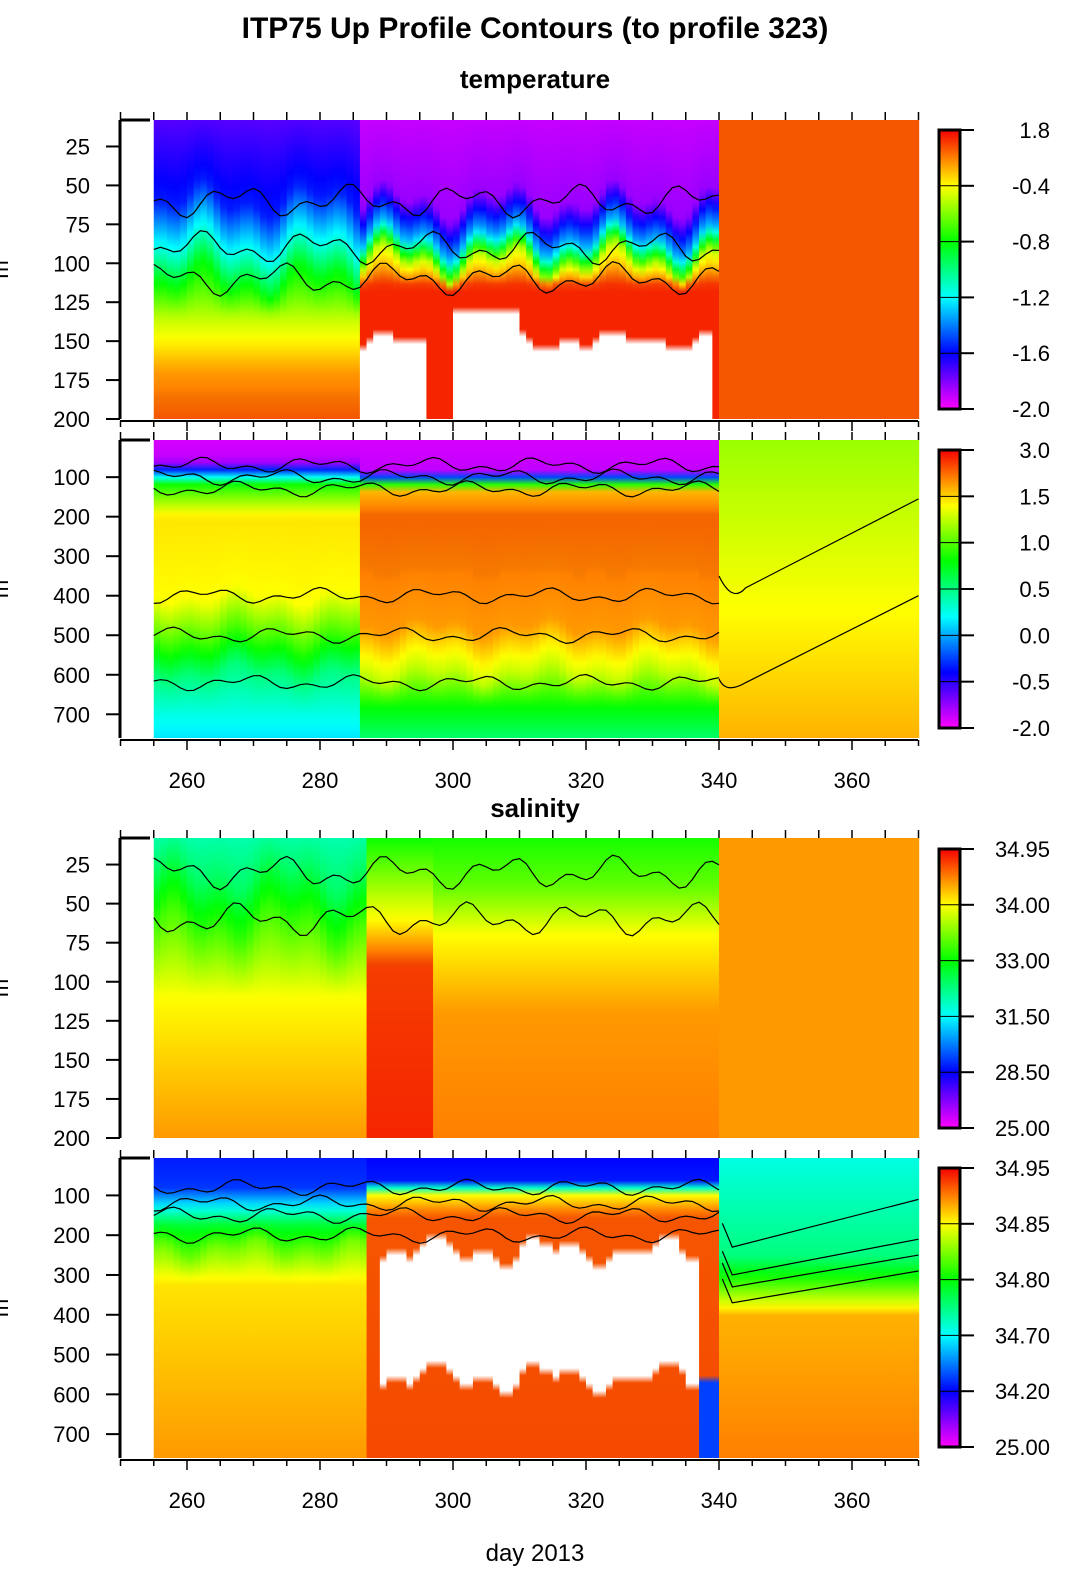  Describe the element at coordinates (6, 1308) in the screenshot. I see `y-axis-label: m` at that location.